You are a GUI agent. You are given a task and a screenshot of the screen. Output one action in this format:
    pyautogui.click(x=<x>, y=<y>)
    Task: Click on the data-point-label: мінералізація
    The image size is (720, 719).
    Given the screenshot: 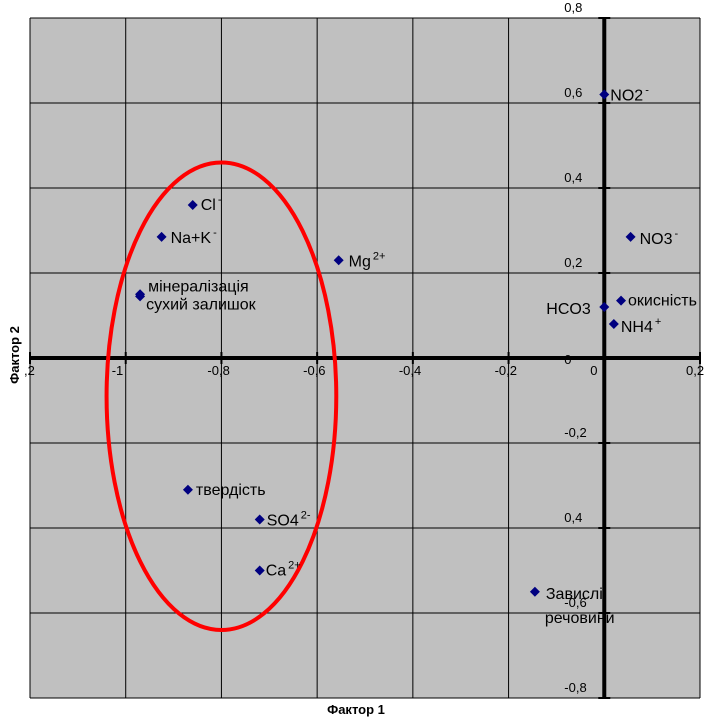 What is the action you would take?
    pyautogui.click(x=198, y=286)
    